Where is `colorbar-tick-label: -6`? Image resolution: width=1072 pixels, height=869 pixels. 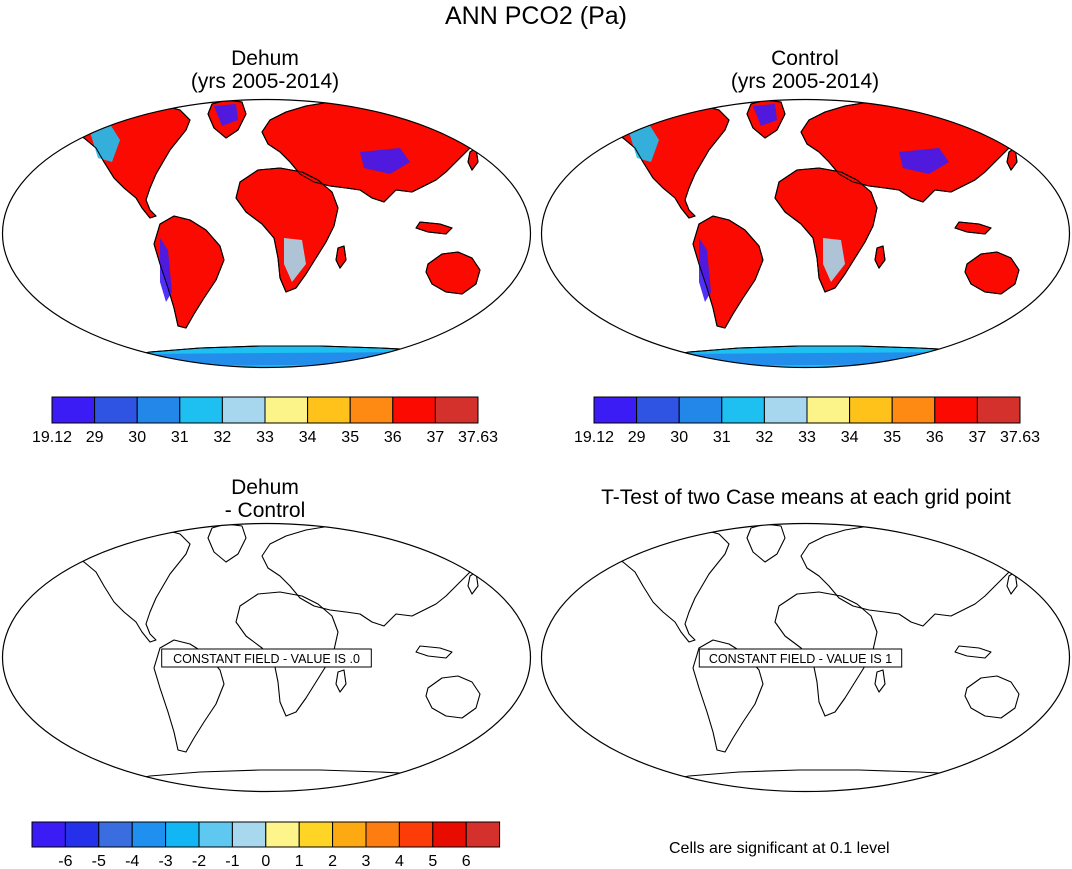
colorbar-tick-label: -6 is located at coordinates (65, 861).